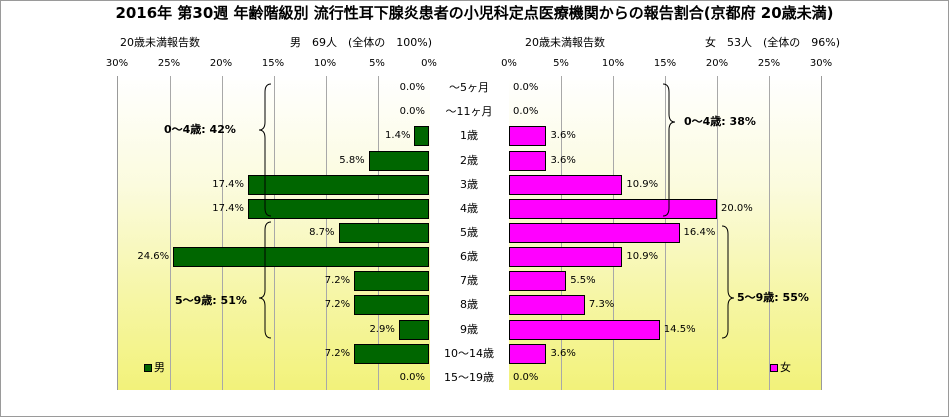  Describe the element at coordinates (773, 297) in the screenshot. I see `female-group-label-5-9: 5～9歳: 55%` at that location.